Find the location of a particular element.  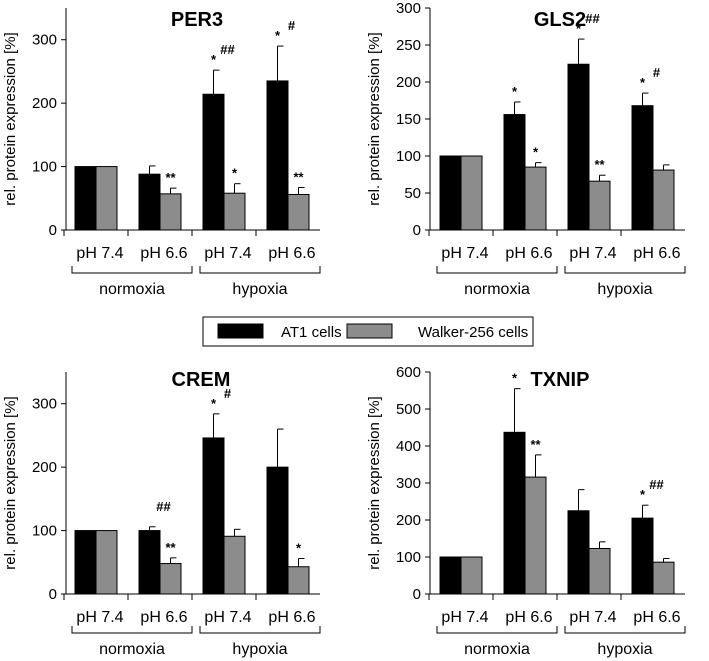

legend-swatch-walker is located at coordinates (369, 331).